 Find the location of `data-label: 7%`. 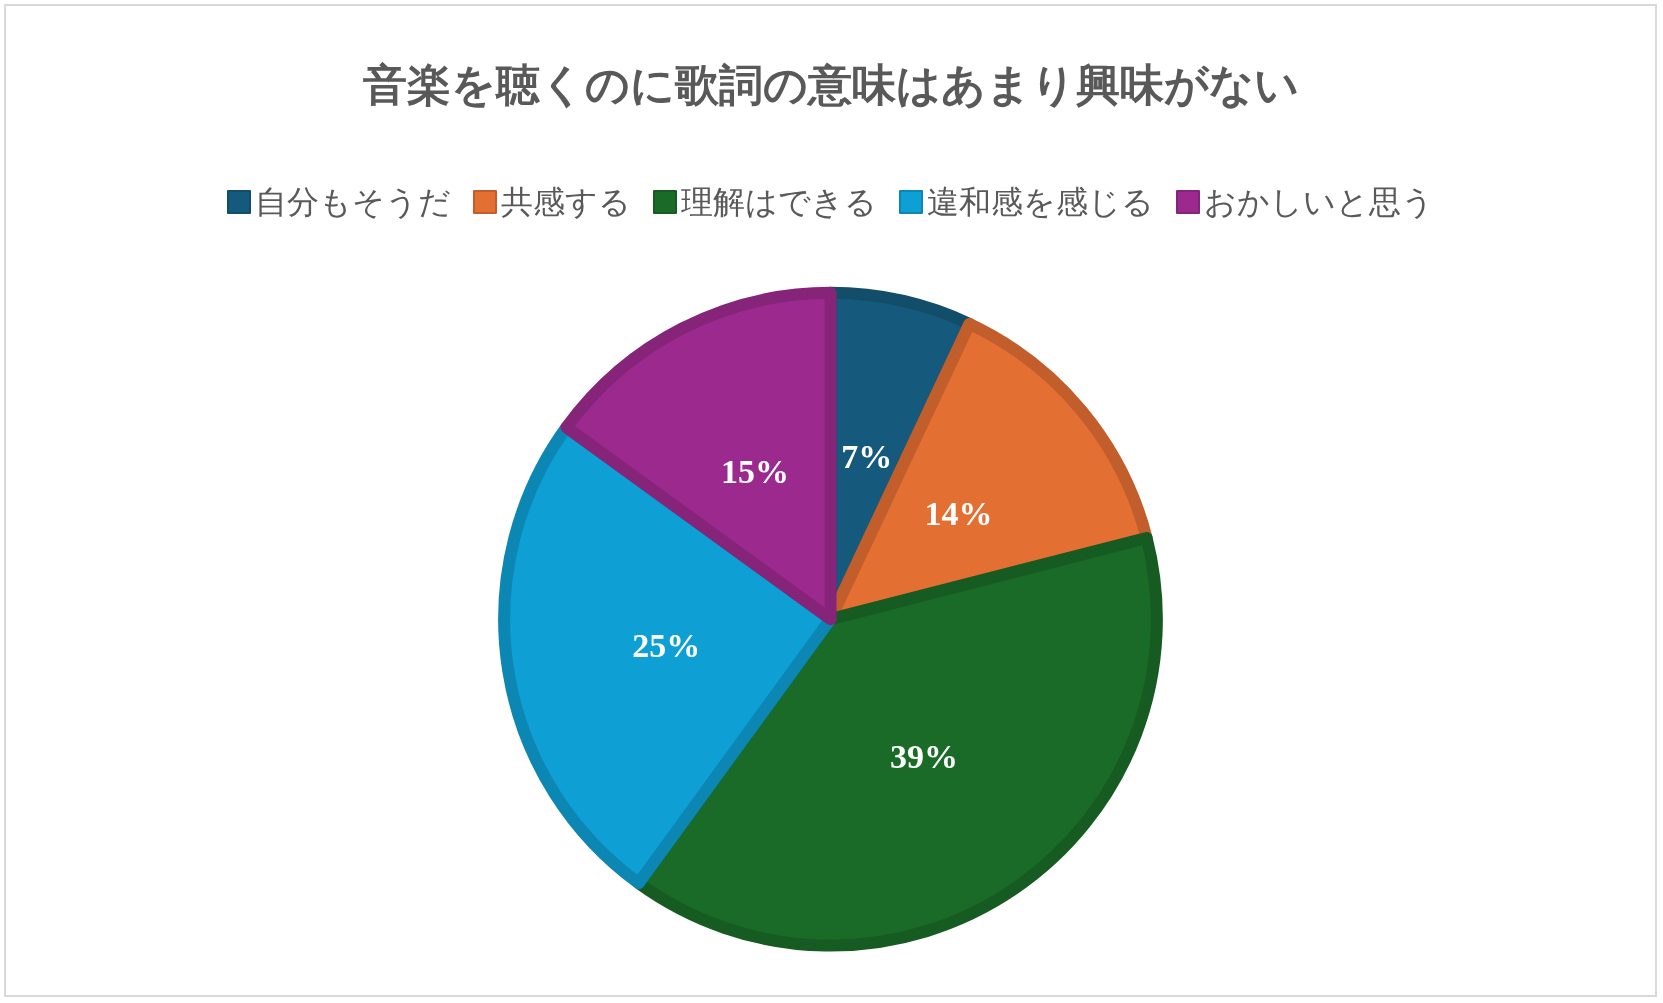

data-label: 7% is located at coordinates (867, 457).